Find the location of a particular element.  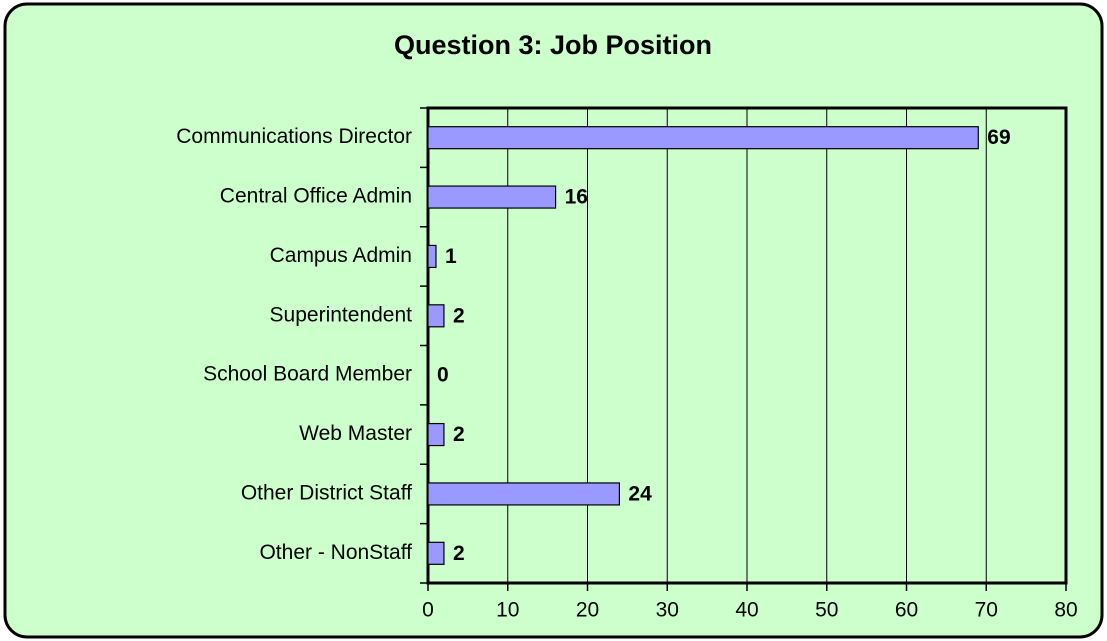

x-tick-label: 40 is located at coordinates (746, 610).